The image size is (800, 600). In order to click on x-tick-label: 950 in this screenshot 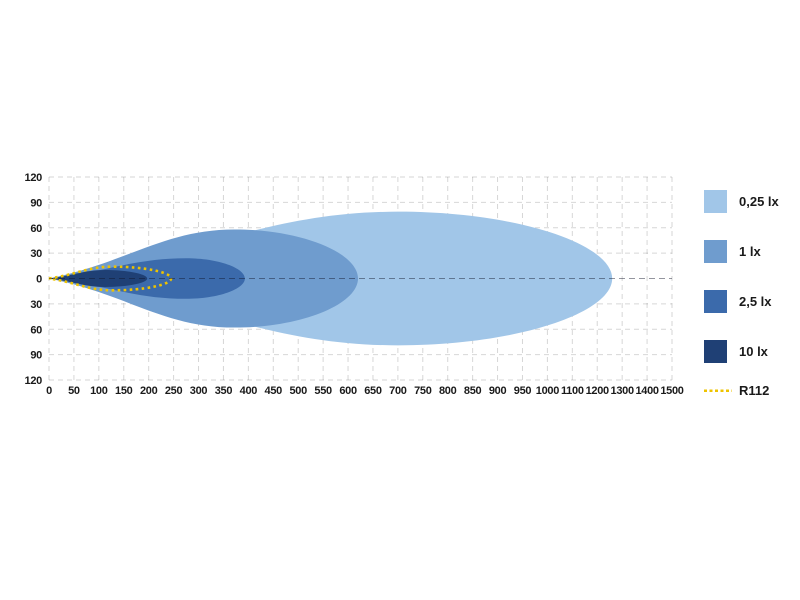, I will do `click(523, 391)`.